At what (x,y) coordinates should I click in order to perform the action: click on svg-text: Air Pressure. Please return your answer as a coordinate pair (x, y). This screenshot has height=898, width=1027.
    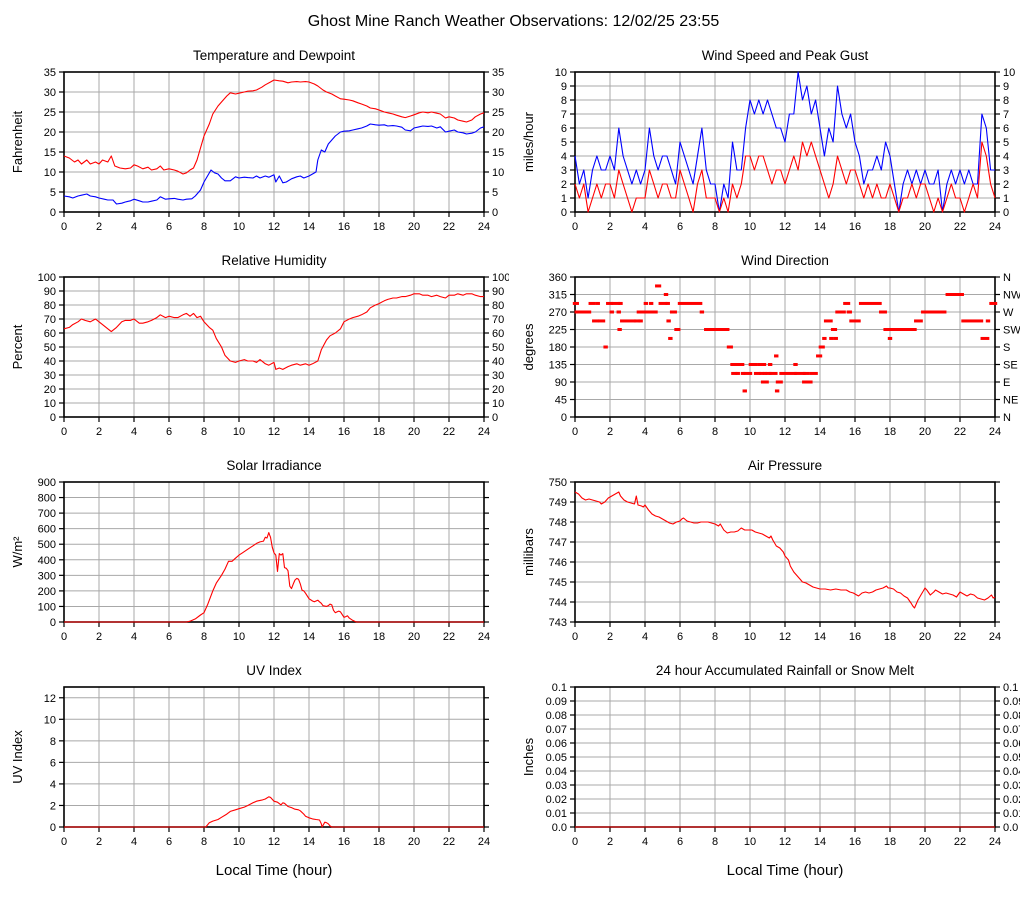
    Looking at the image, I should click on (785, 465).